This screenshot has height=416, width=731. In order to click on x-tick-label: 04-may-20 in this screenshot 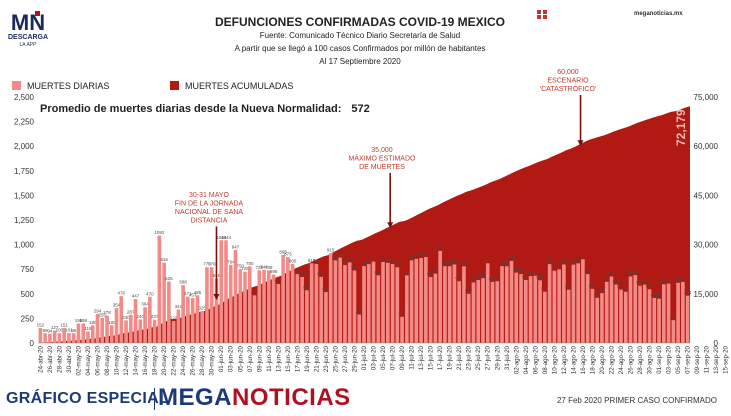, I will do `click(88, 360)`.